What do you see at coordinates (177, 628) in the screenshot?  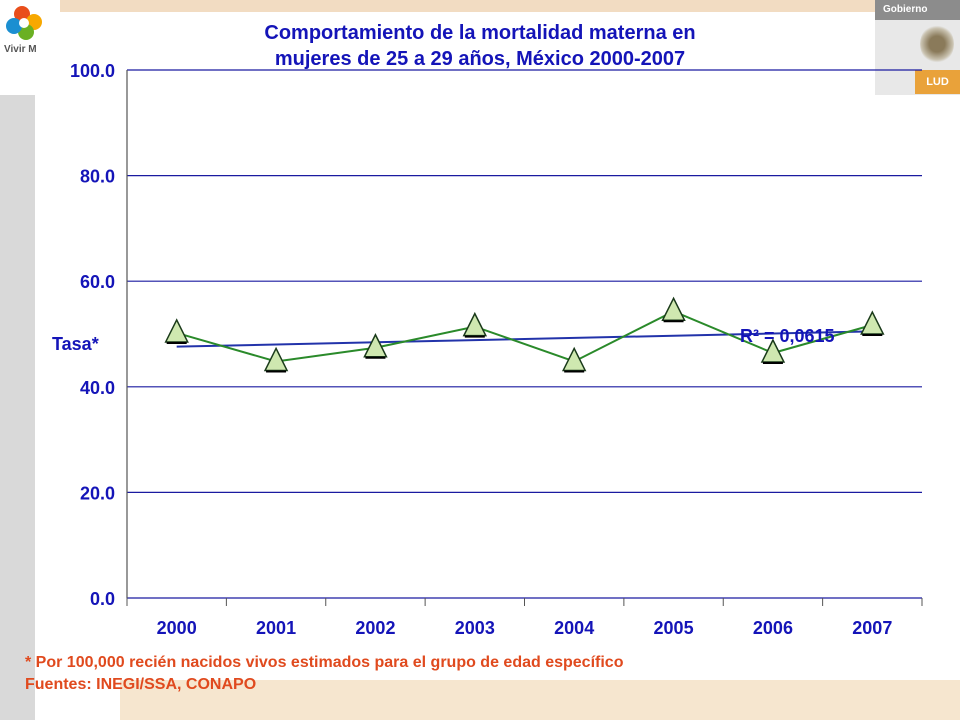 I see `x-tick-label: 2000` at bounding box center [177, 628].